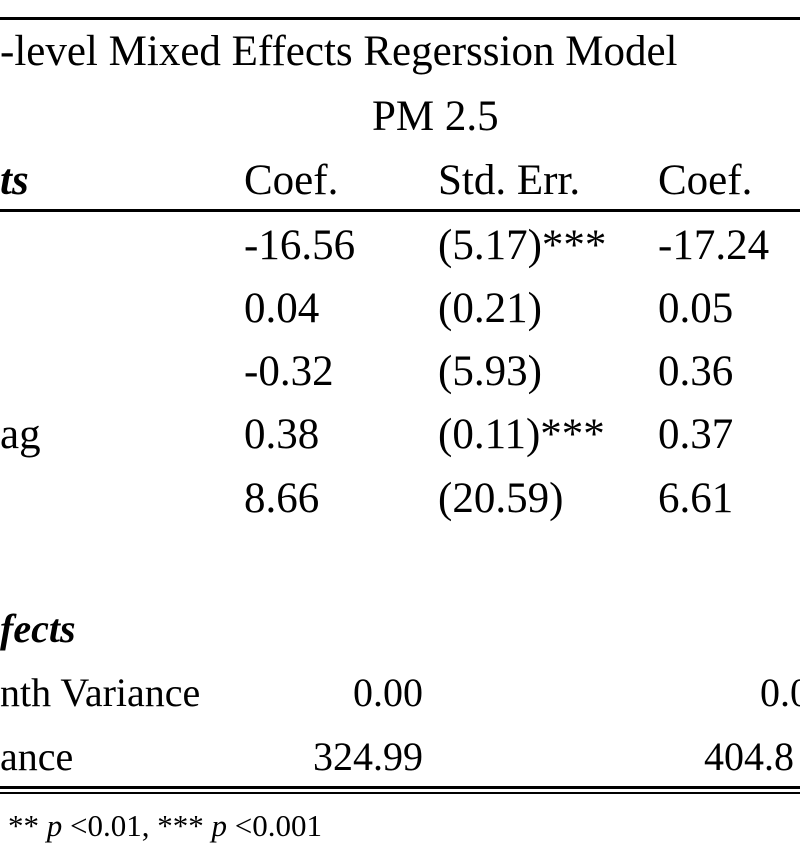 This screenshot has height=858, width=800. What do you see at coordinates (780, 692) in the screenshot?
I see `random-row-1-value-2: 0.0` at bounding box center [780, 692].